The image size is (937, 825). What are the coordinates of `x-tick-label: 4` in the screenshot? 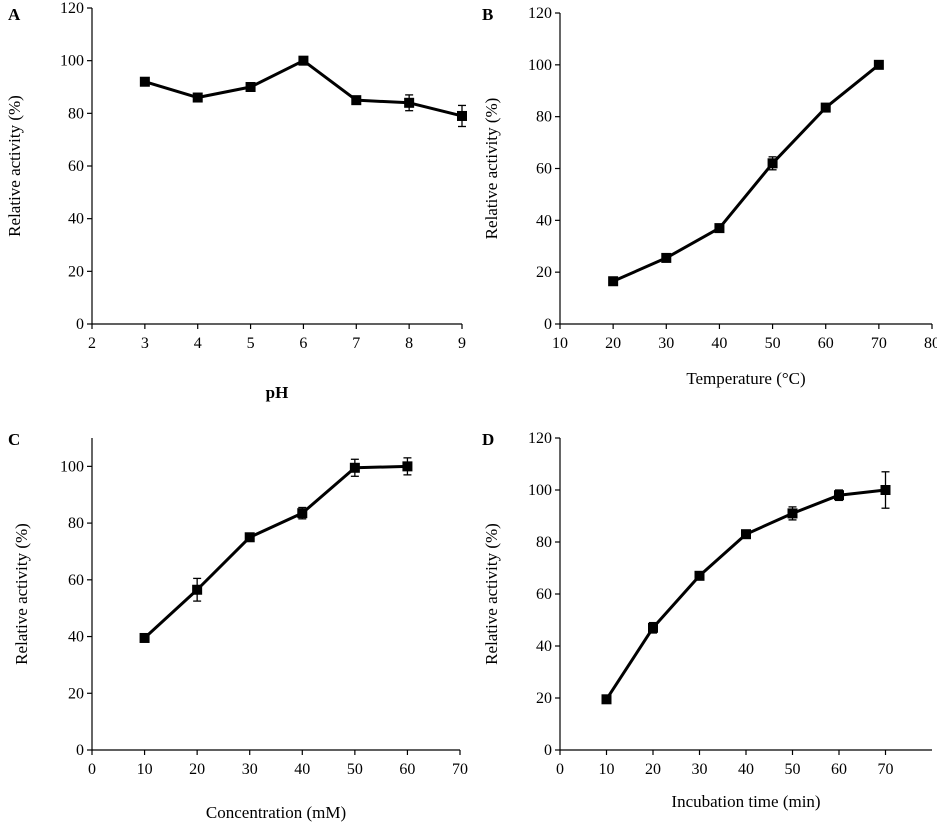 It's located at (198, 343).